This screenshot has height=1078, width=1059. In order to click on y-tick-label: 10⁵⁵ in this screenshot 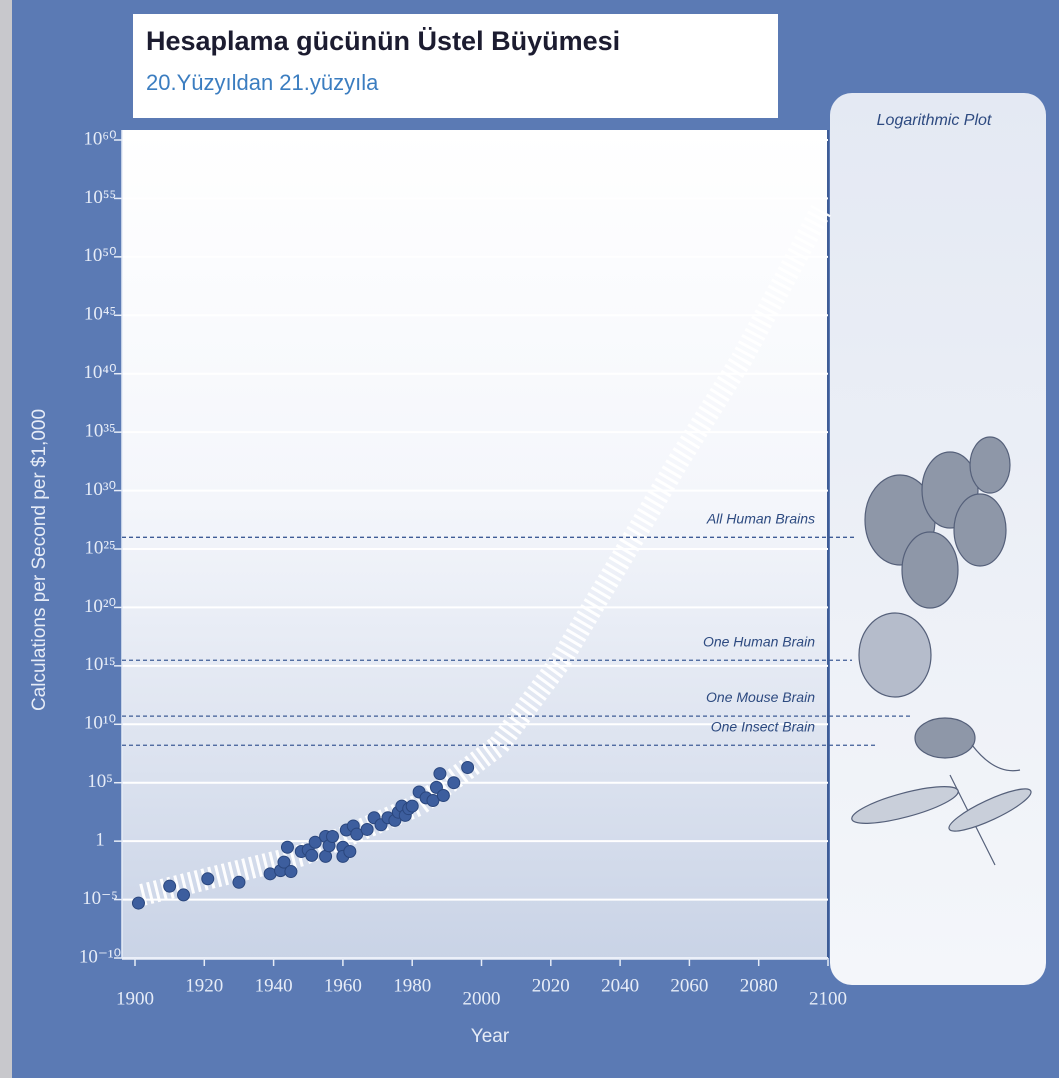, I will do `click(100, 197)`.